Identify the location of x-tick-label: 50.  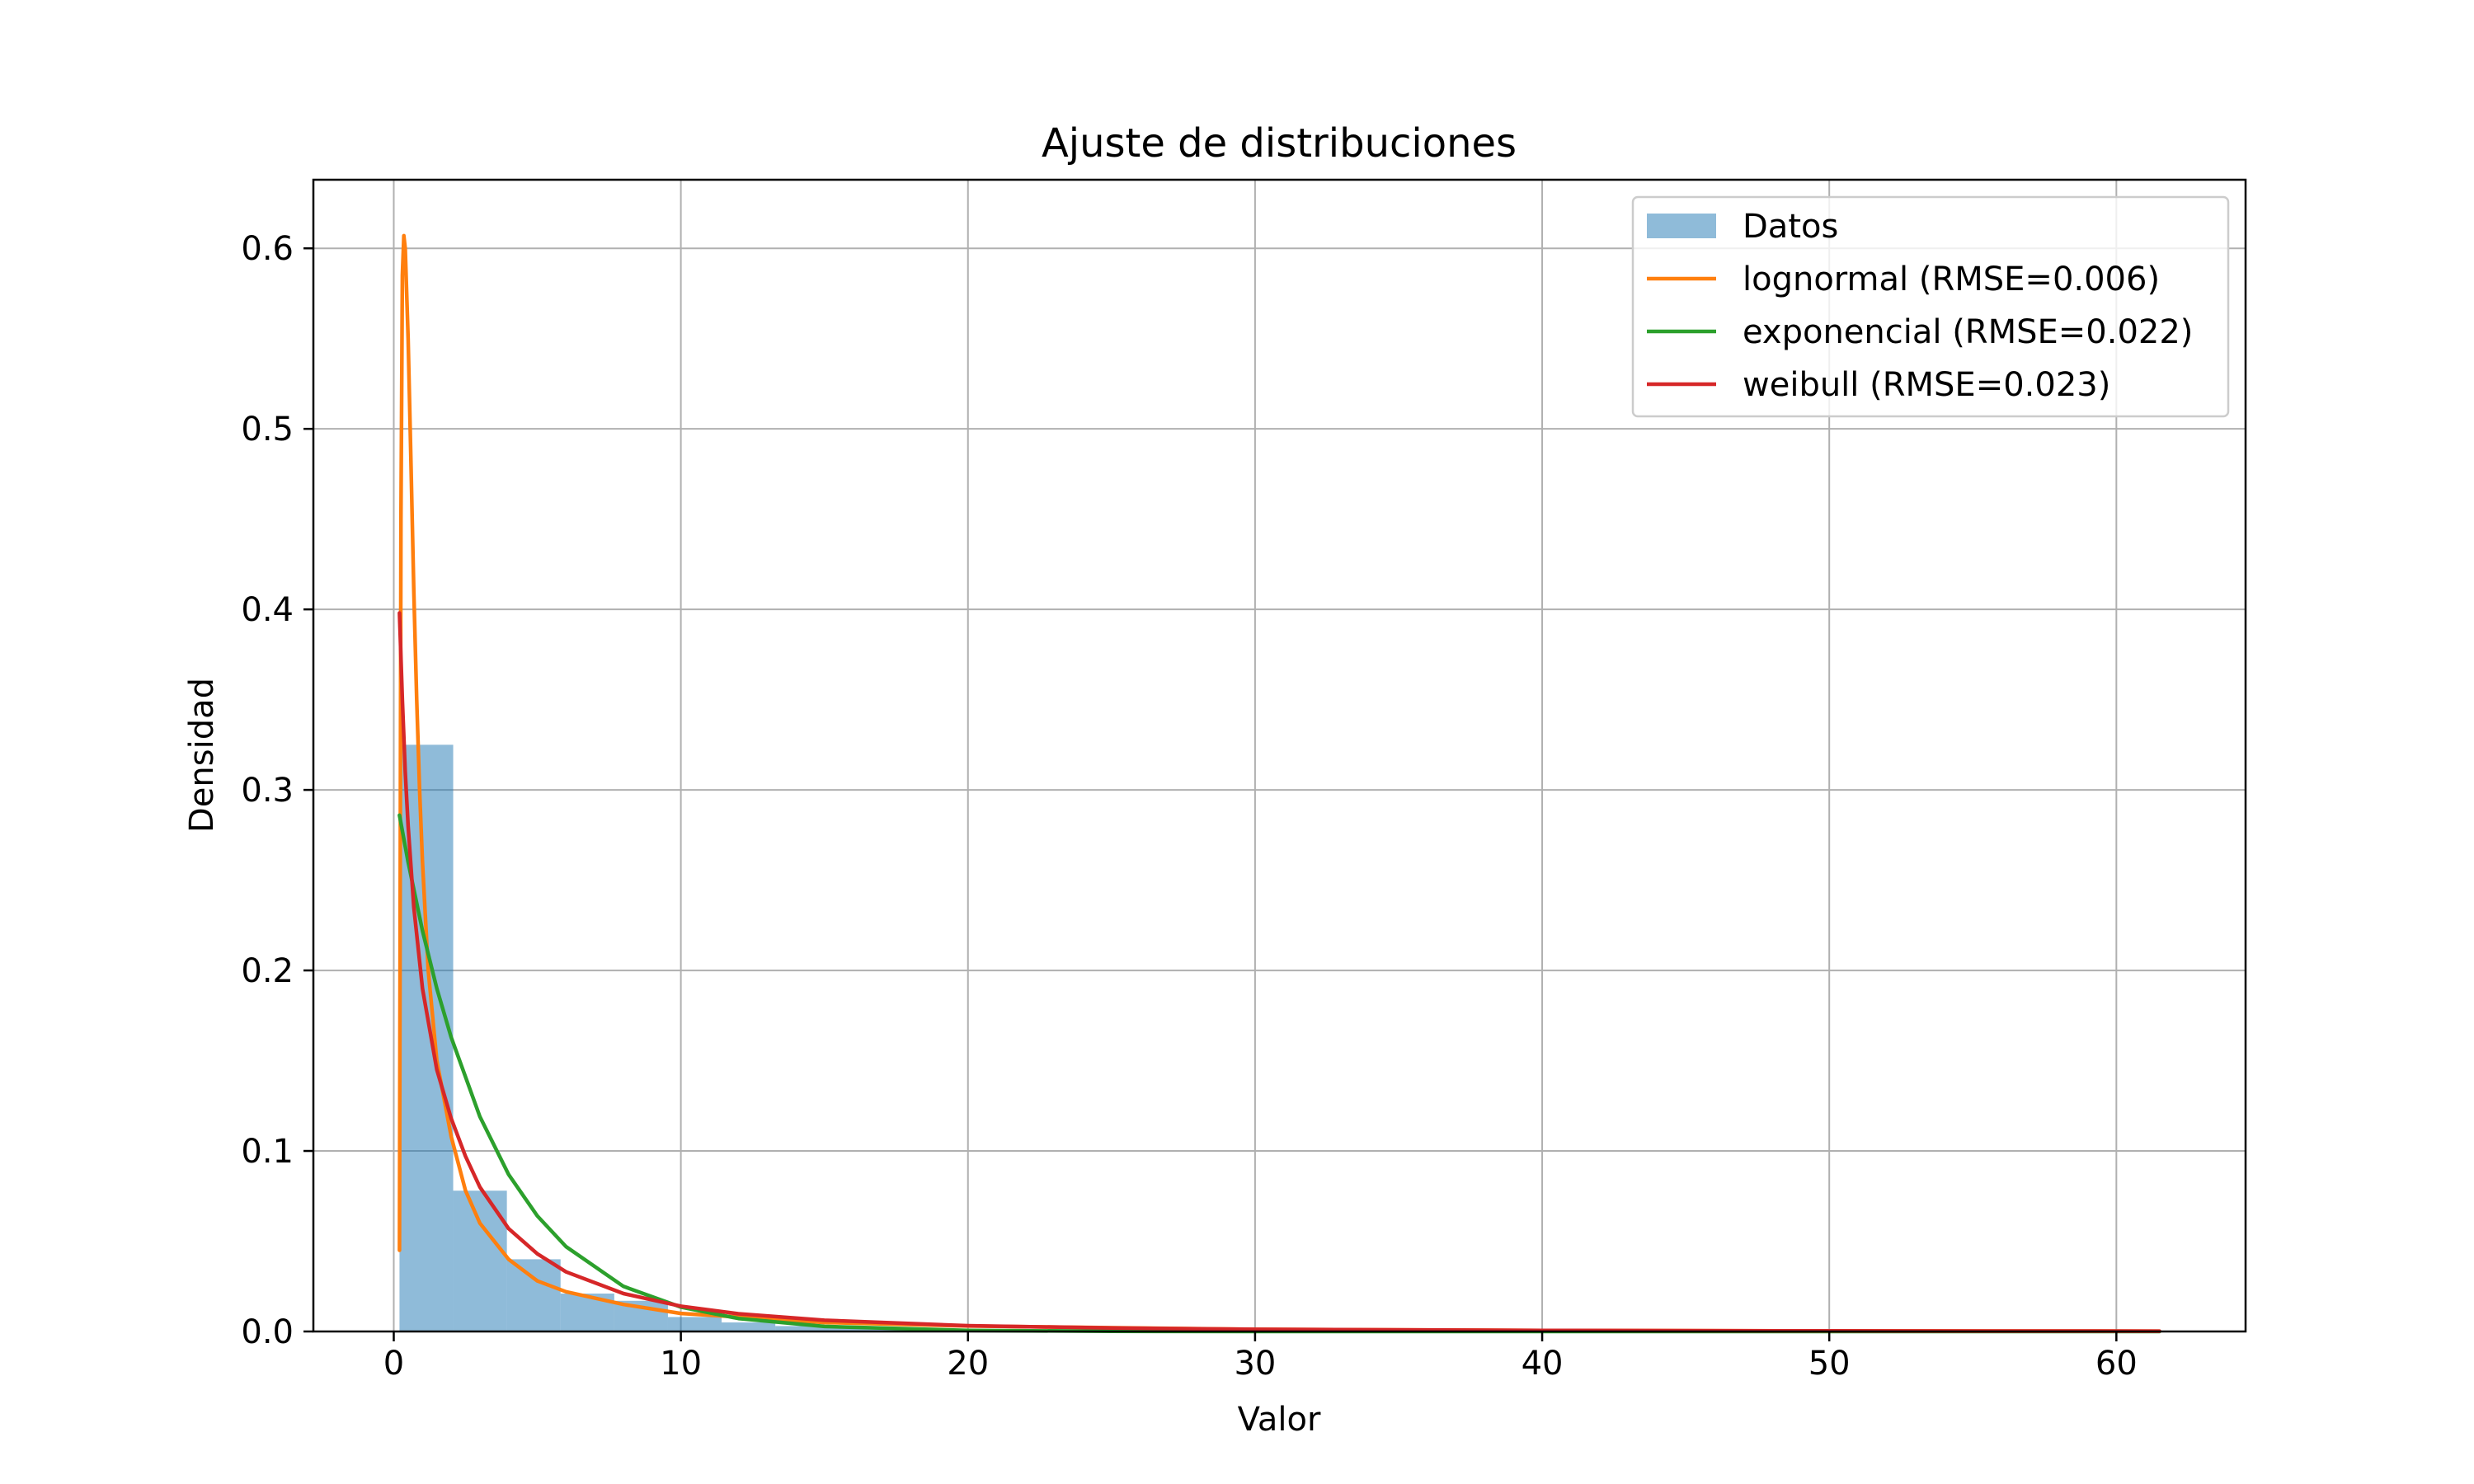
(1829, 1364).